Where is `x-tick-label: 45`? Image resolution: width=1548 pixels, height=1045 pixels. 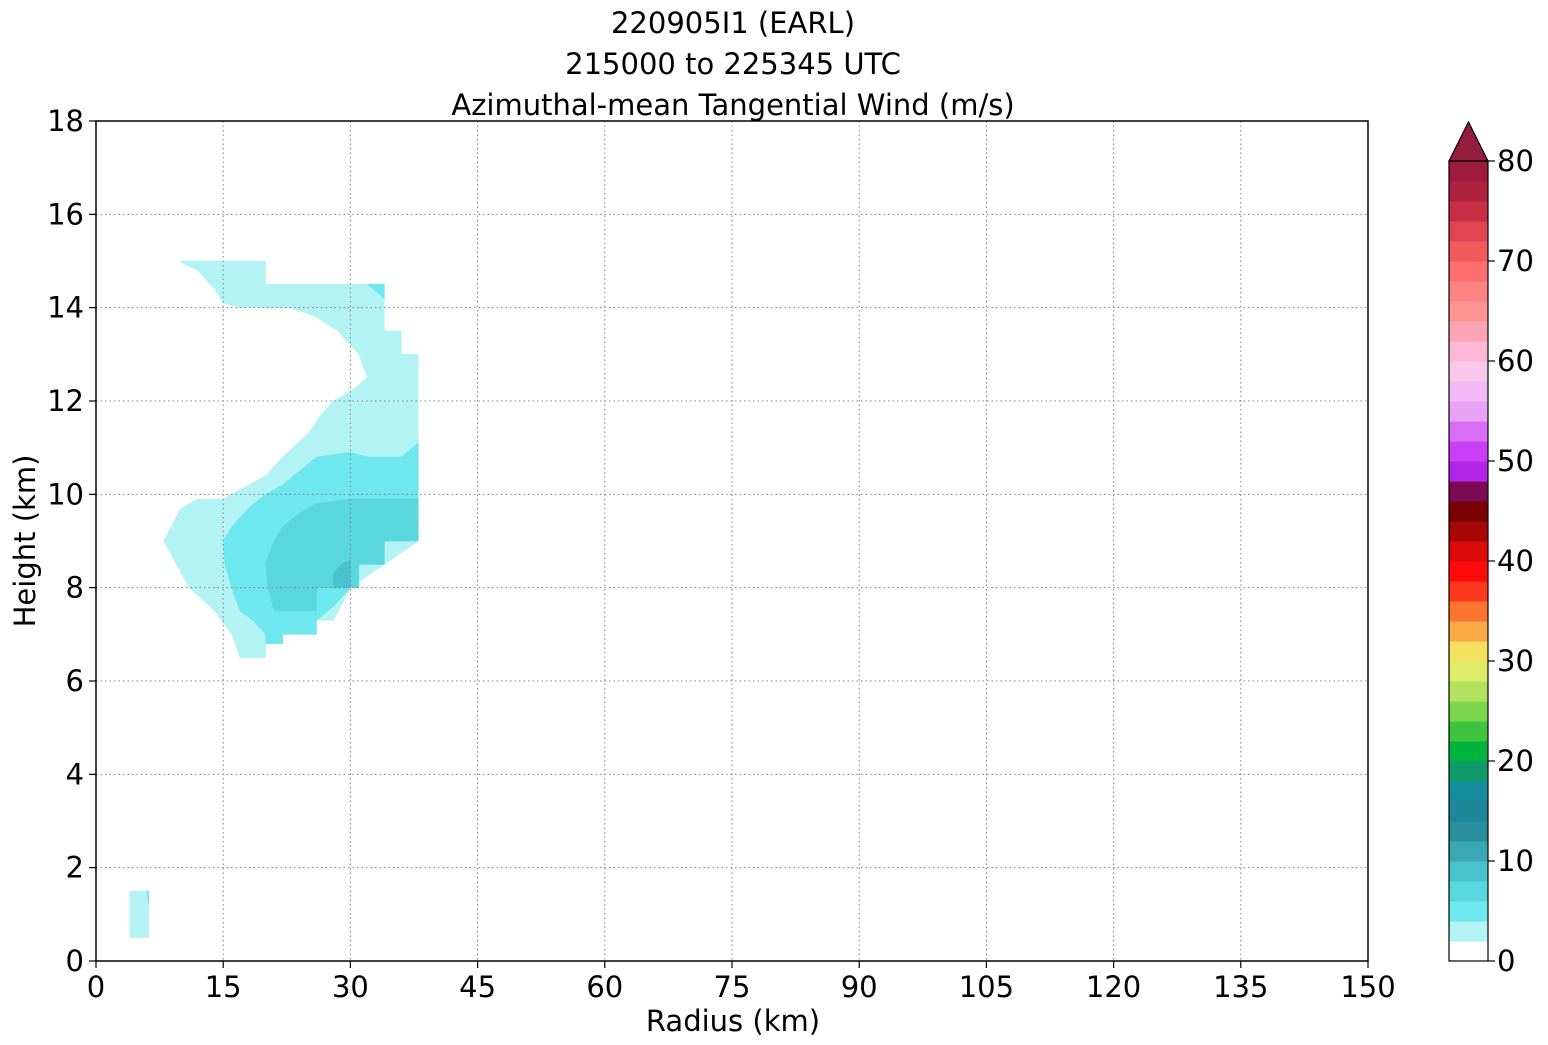 x-tick-label: 45 is located at coordinates (477, 987).